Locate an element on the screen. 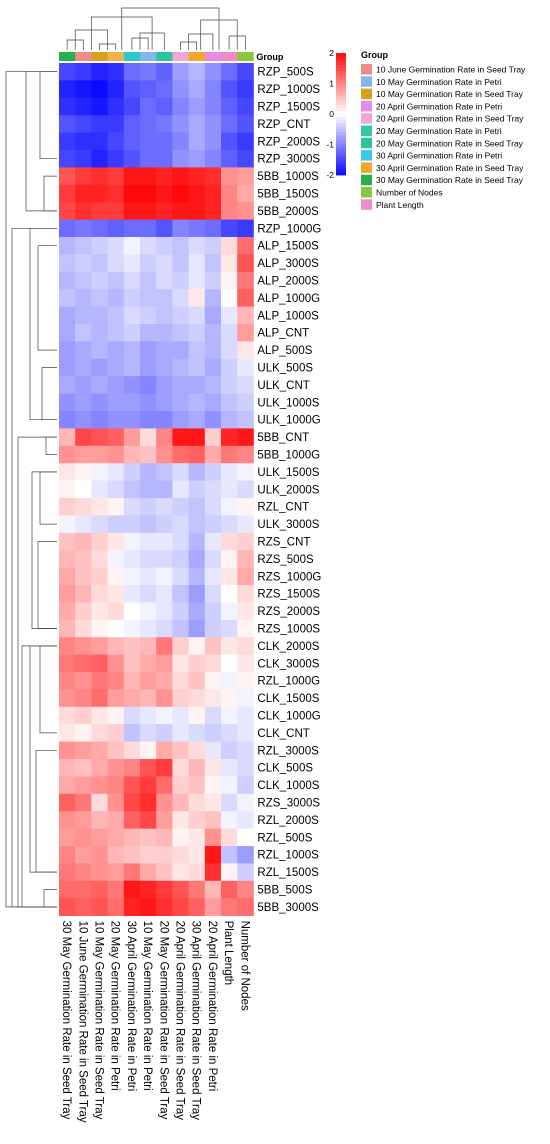 This screenshot has height=1144, width=550. row-label: 5BB_1000G is located at coordinates (288, 456).